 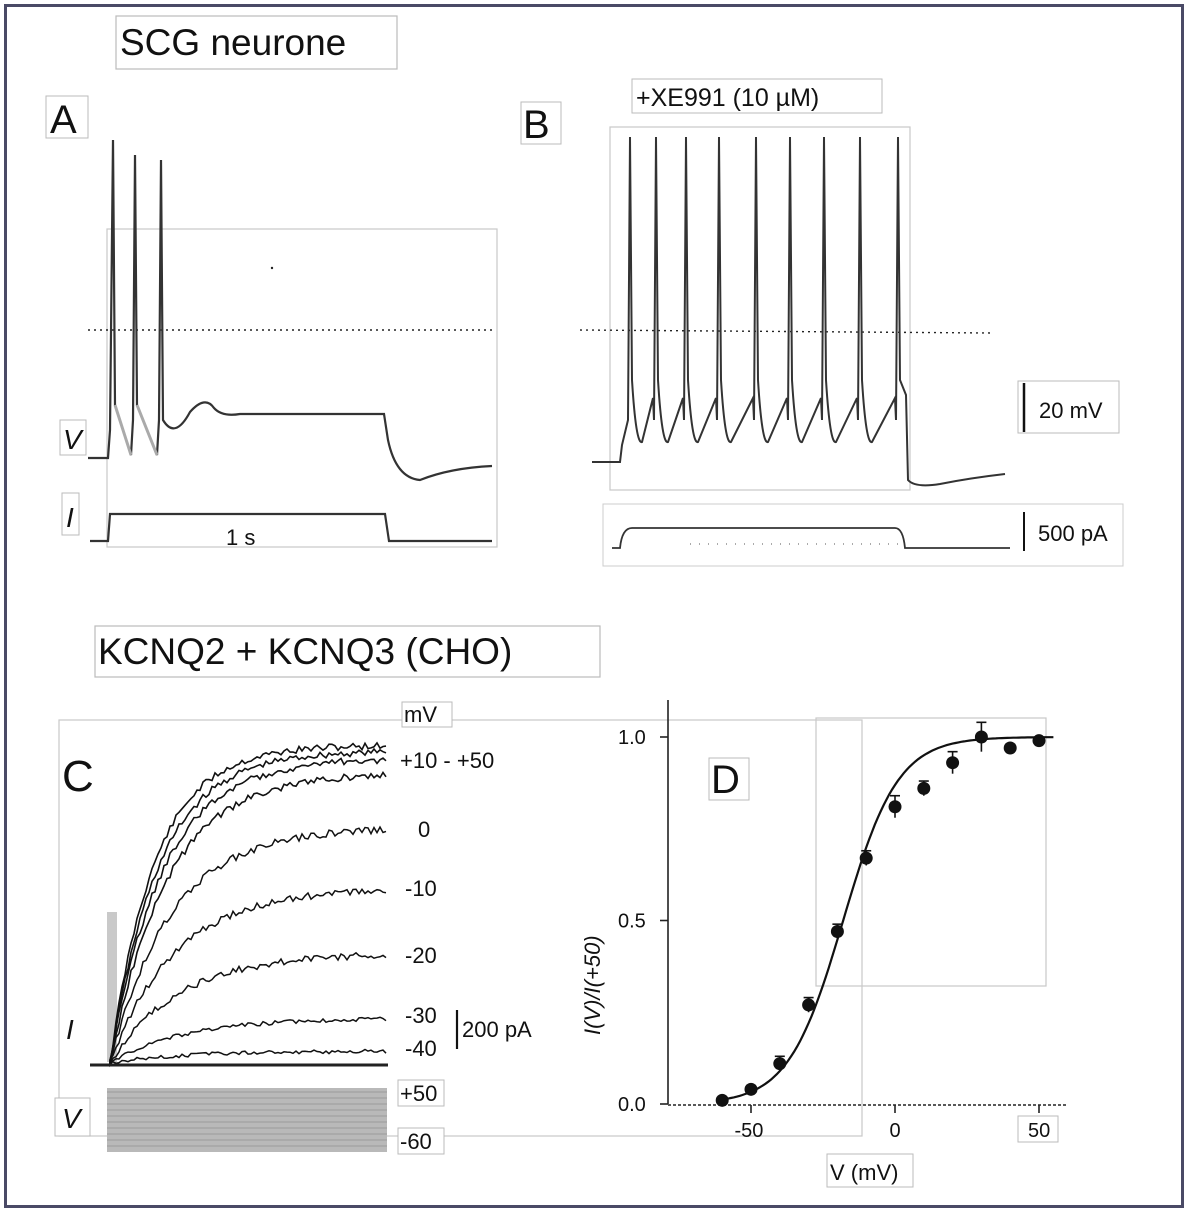 I want to click on panel-c-v-label: V, so click(x=72, y=1118).